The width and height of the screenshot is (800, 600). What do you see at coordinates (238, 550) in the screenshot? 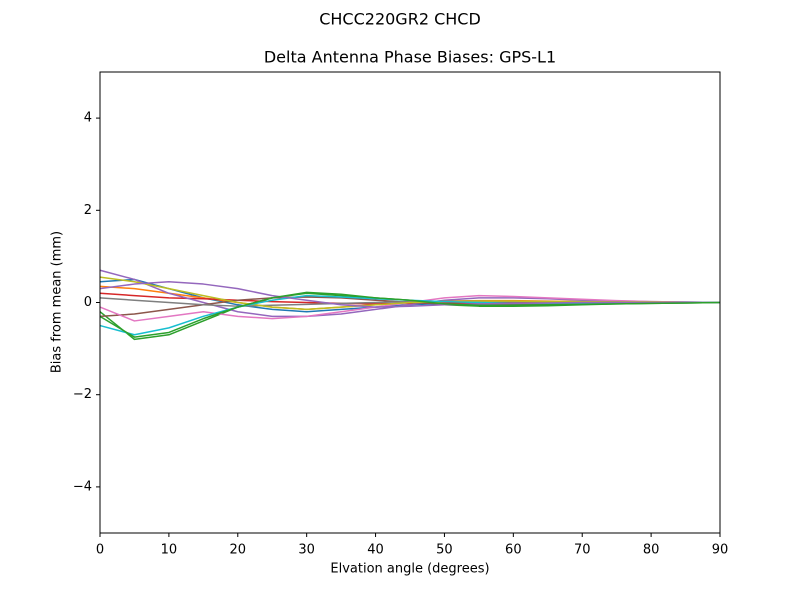
I see `x-tick-label: 20` at bounding box center [238, 550].